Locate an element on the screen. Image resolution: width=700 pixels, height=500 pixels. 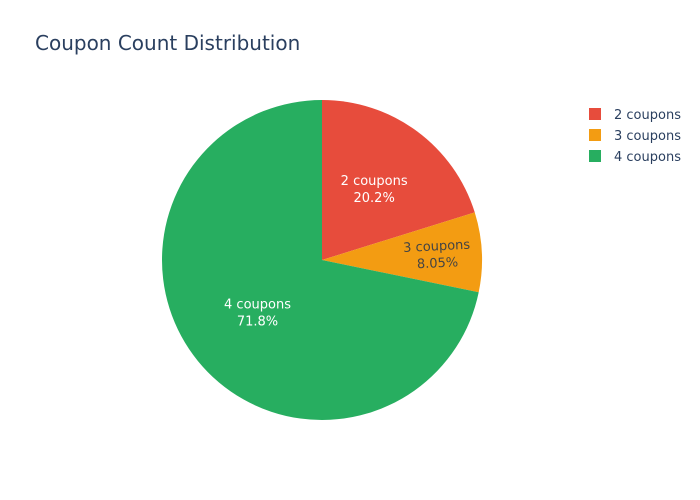
slice-category-label: 2 coupons is located at coordinates (374, 181).